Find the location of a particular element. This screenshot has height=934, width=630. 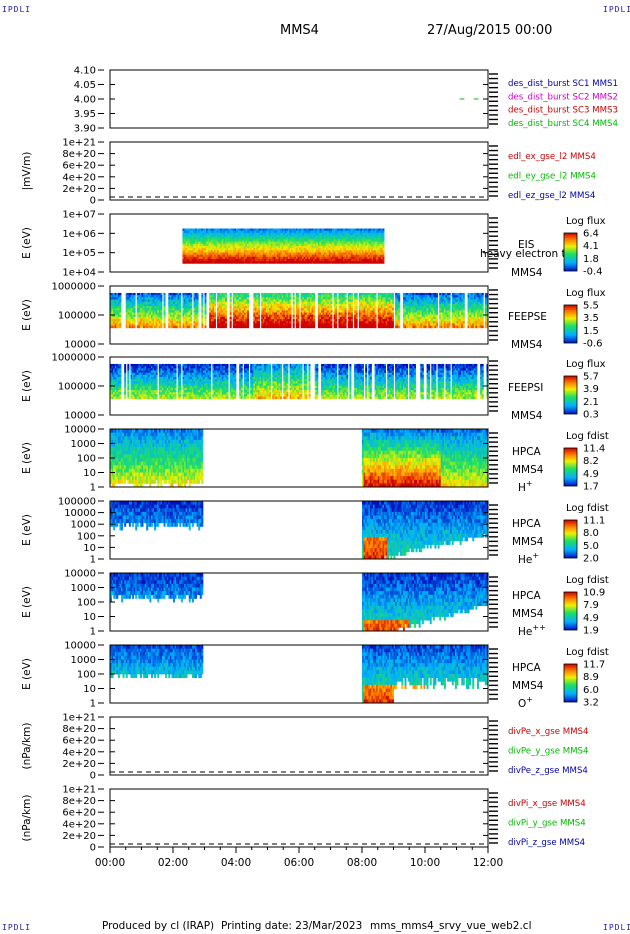

legend-entry: des_dist_burst SC4 MMS4 is located at coordinates (563, 124).